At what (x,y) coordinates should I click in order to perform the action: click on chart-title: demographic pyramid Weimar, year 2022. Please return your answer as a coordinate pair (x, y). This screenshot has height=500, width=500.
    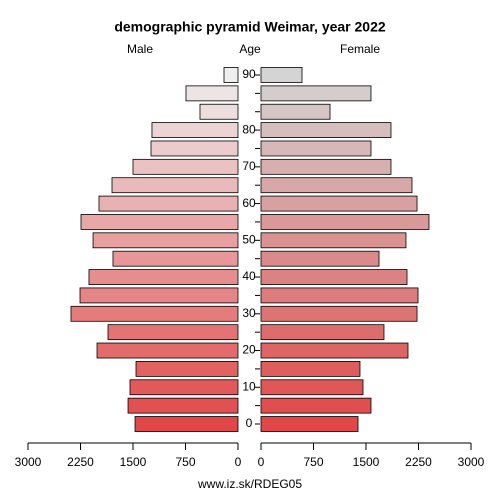
    Looking at the image, I should click on (250, 27).